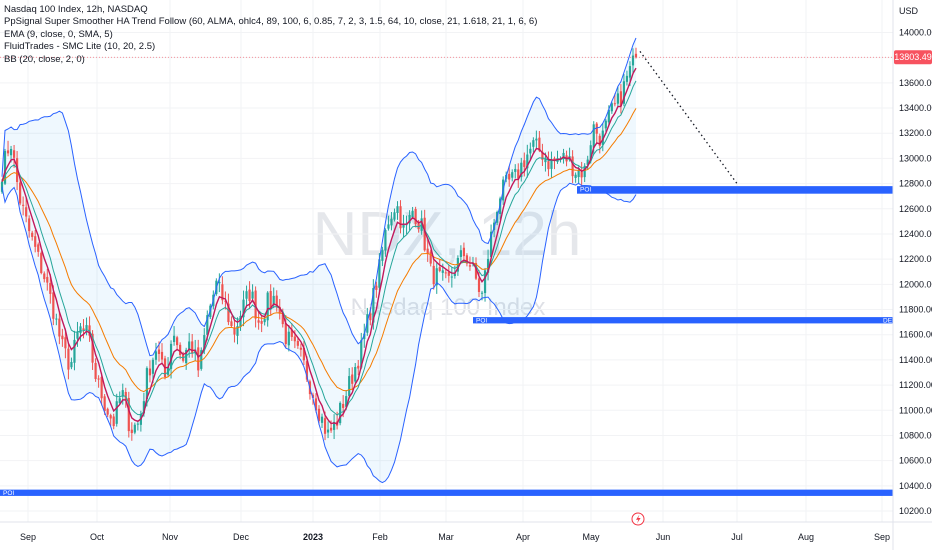 This screenshot has width=932, height=550. What do you see at coordinates (915, 33) in the screenshot?
I see `price-tick-label: 14000.00` at bounding box center [915, 33].